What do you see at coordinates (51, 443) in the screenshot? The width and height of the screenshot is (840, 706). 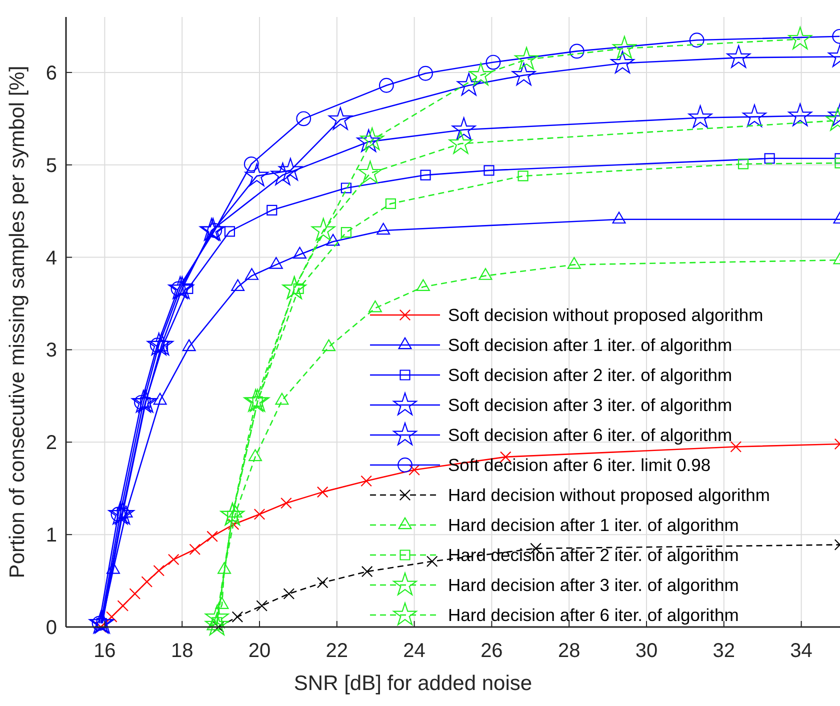 I see `y-tick-label: 2` at bounding box center [51, 443].